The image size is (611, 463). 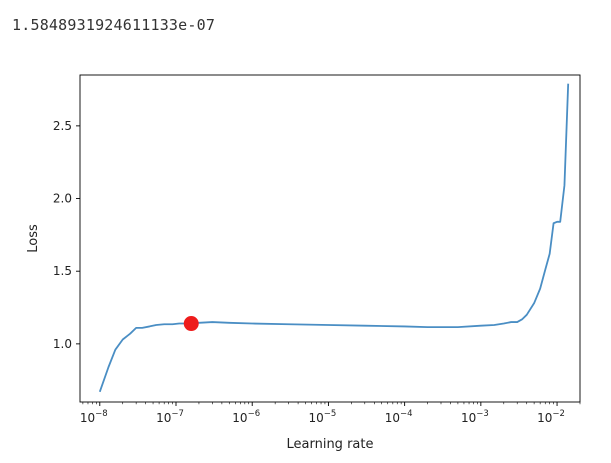 I want to click on x-tick-label-0: 10⁻⁸, so click(x=94, y=417).